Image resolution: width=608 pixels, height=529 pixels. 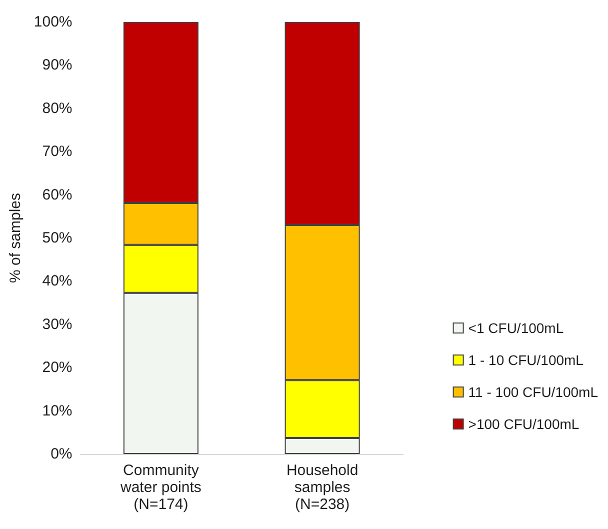 What do you see at coordinates (57, 281) in the screenshot?
I see `y-tick-label: 40%` at bounding box center [57, 281].